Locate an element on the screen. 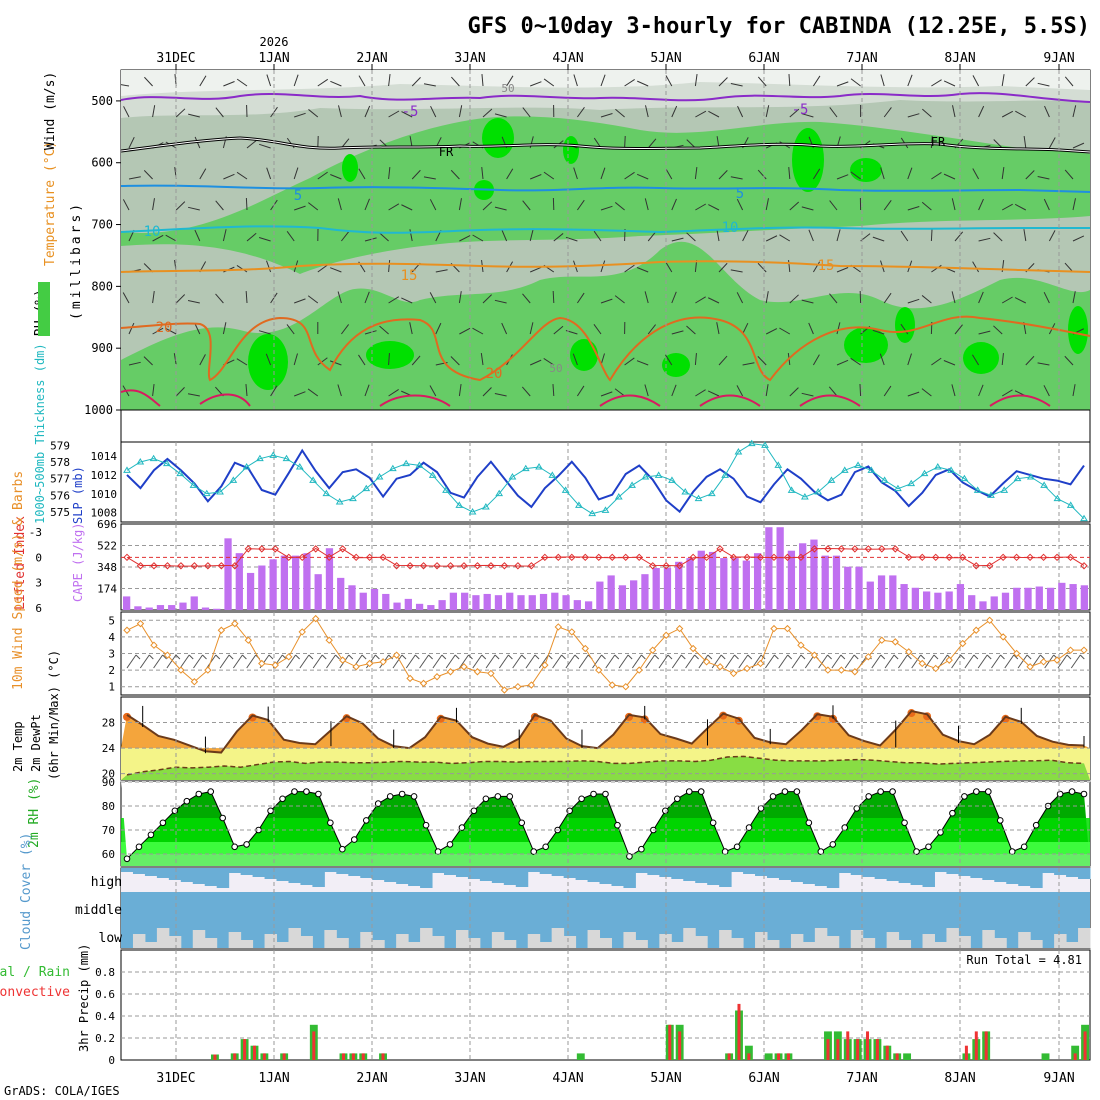 This screenshot has height=1100, width=1100. date-tick-label: 6JAN is located at coordinates (763, 58).